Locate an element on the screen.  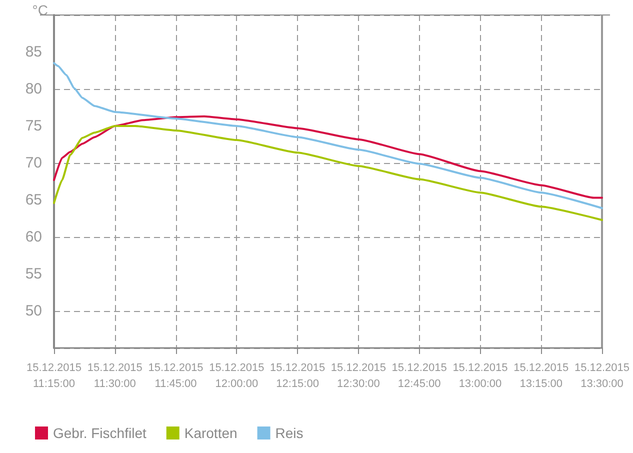
y-tick-label: 60 is located at coordinates (33, 237).